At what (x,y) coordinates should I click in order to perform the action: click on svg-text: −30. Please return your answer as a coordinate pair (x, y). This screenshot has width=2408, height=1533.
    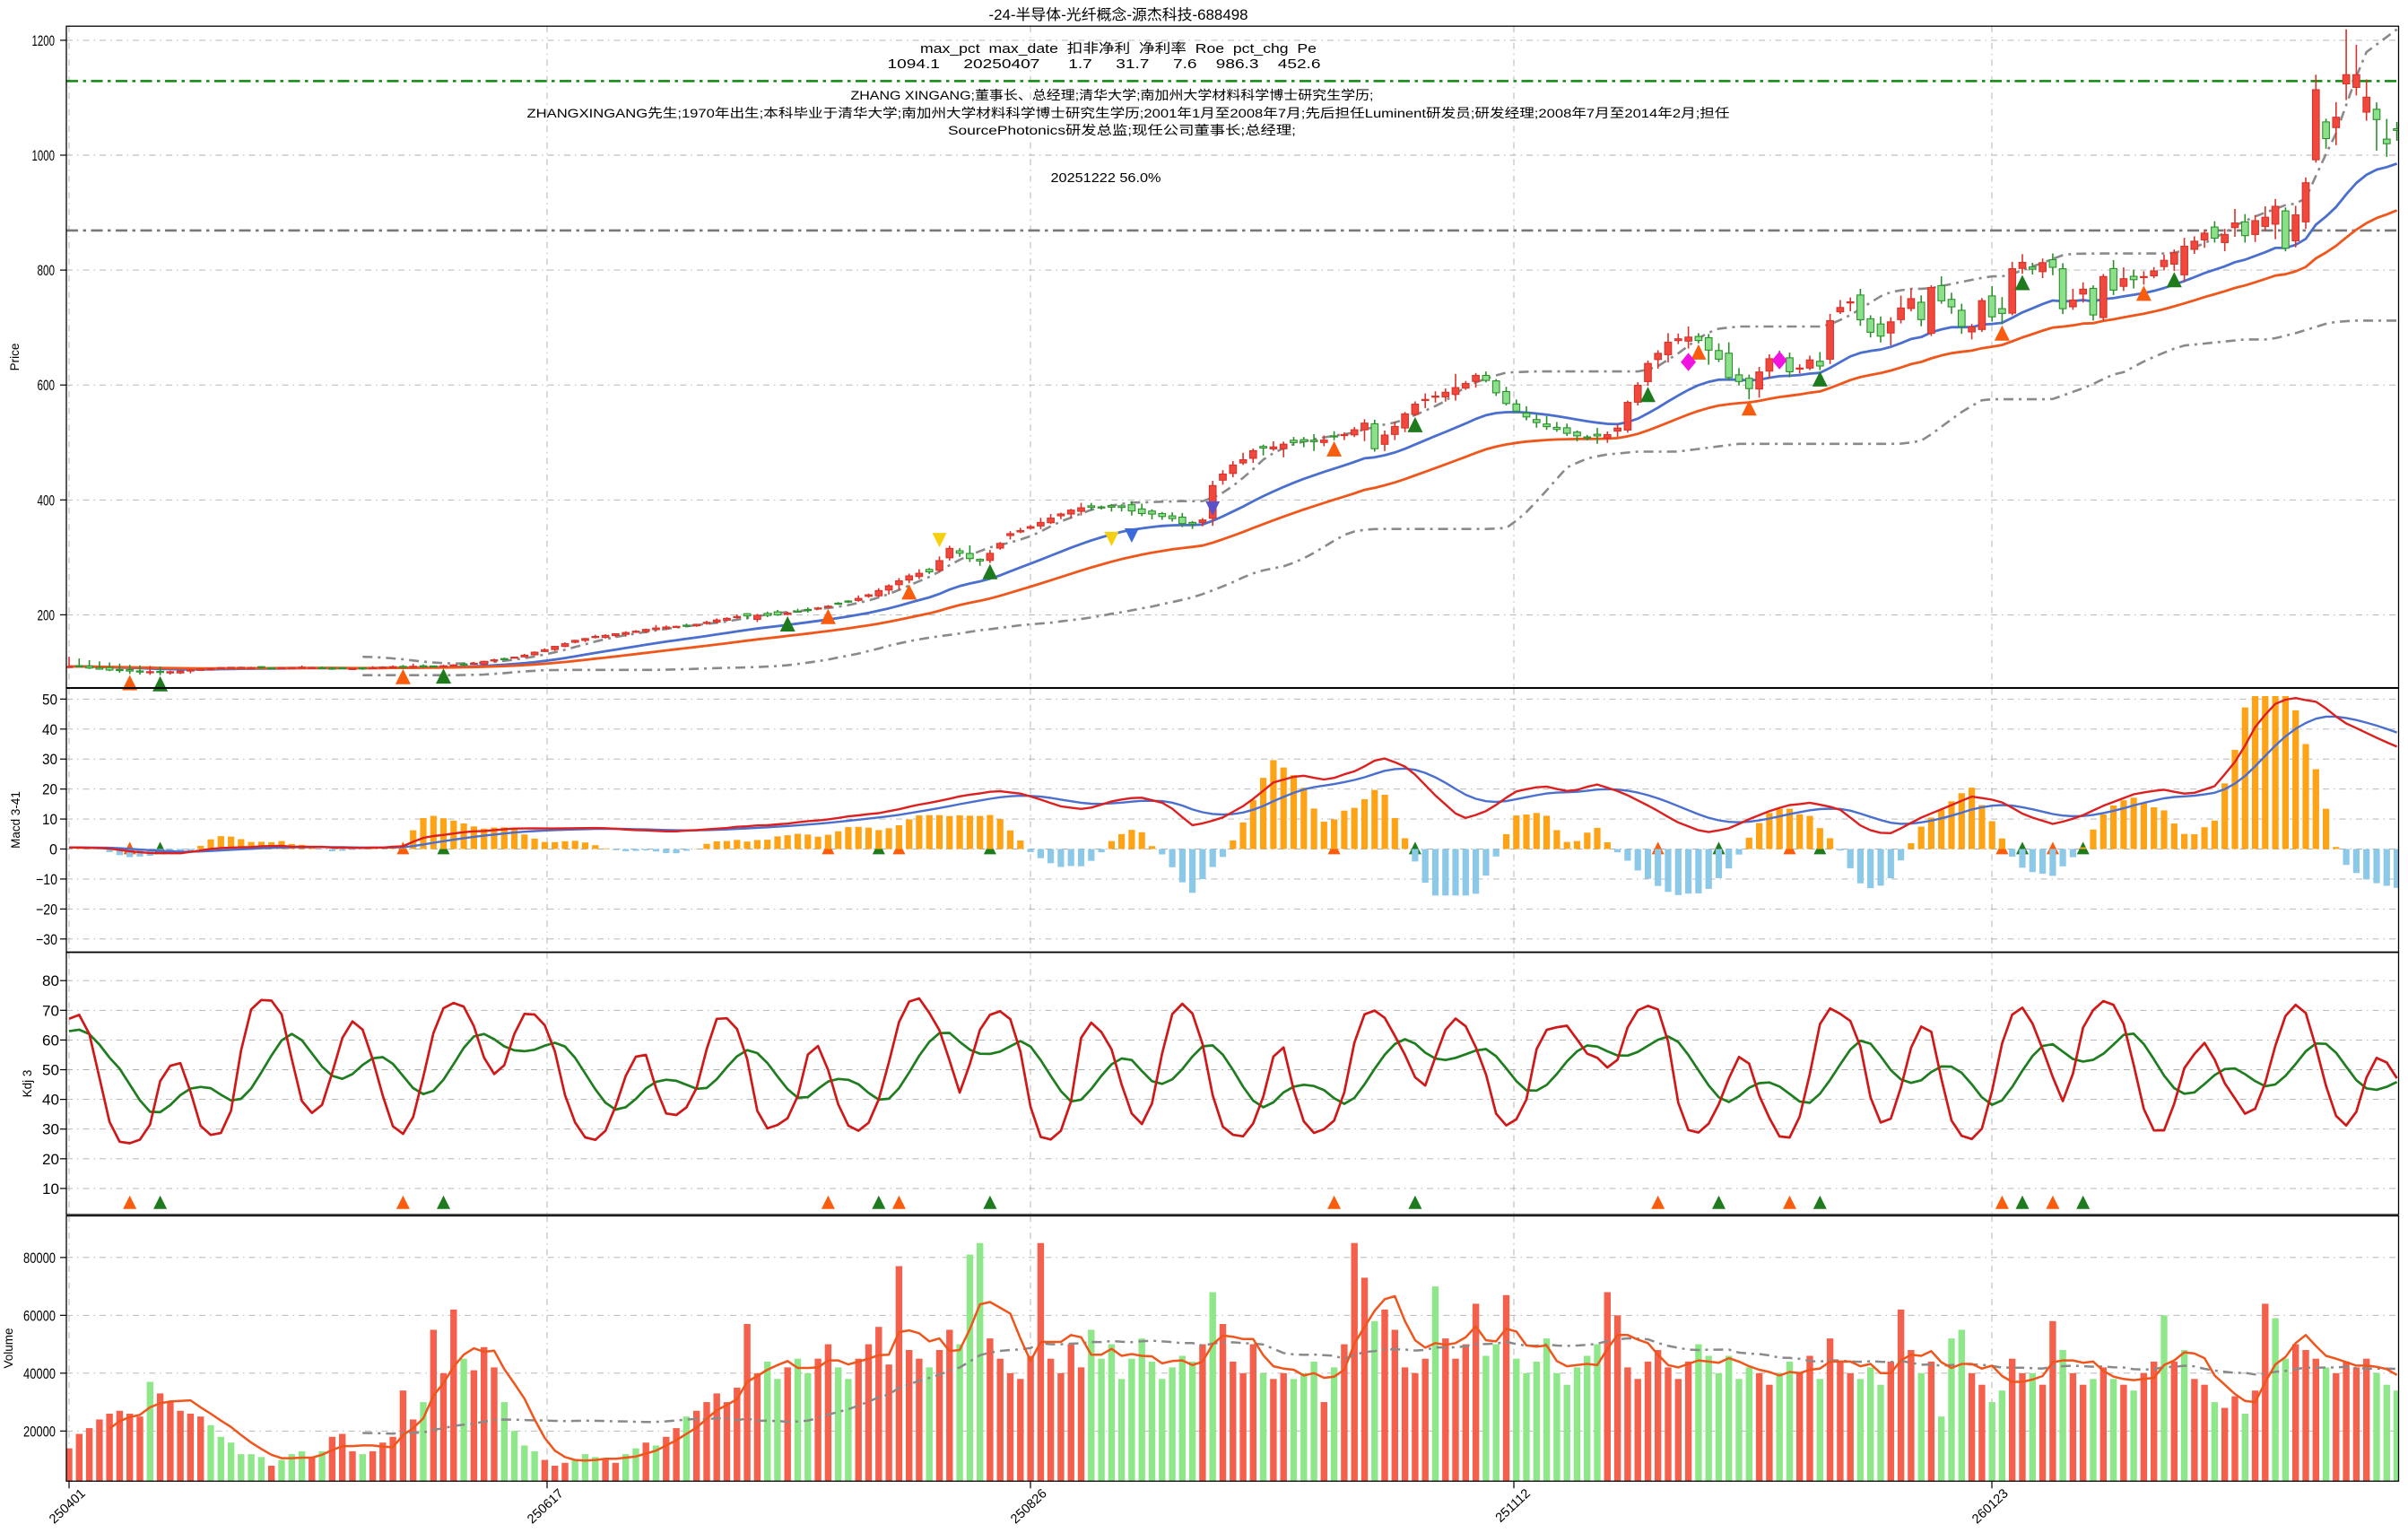
    Looking at the image, I should click on (46, 940).